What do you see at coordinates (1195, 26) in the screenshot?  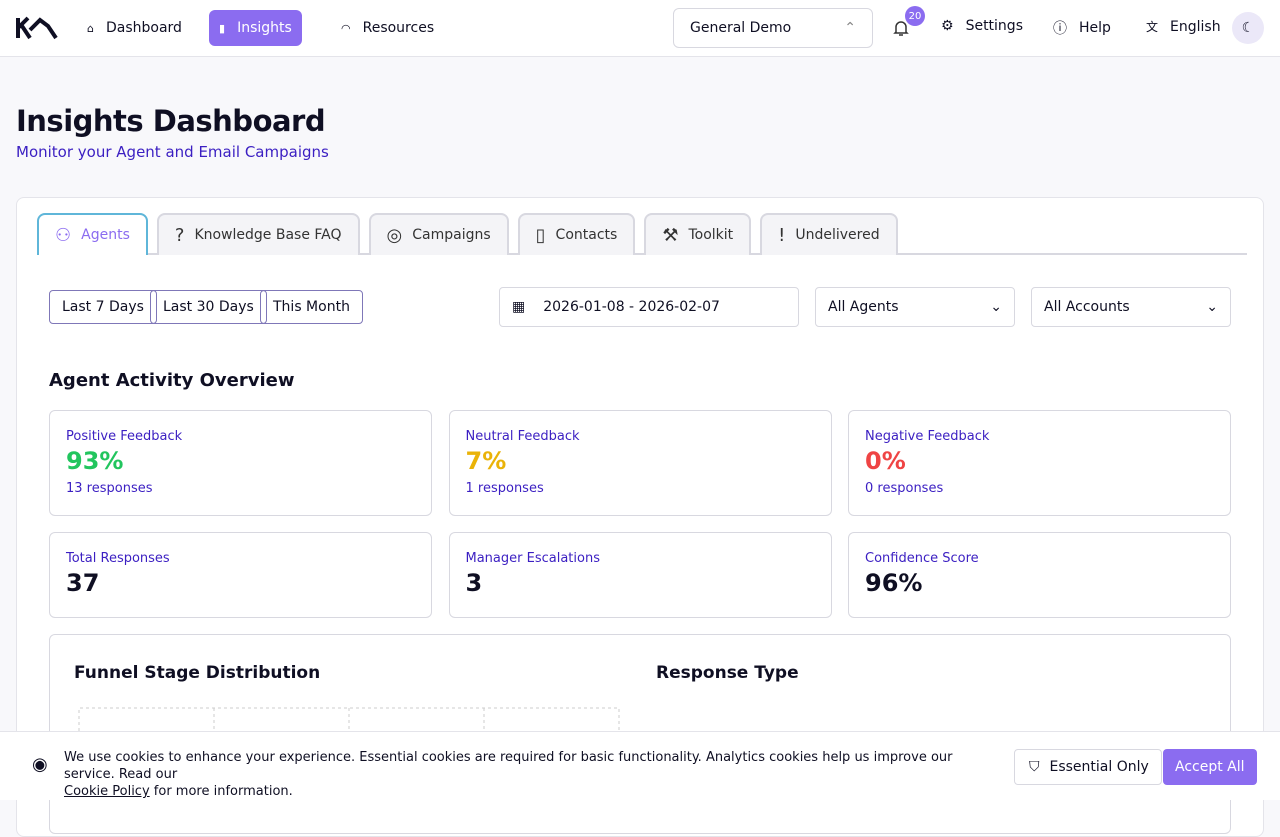 I see `language-label: English` at bounding box center [1195, 26].